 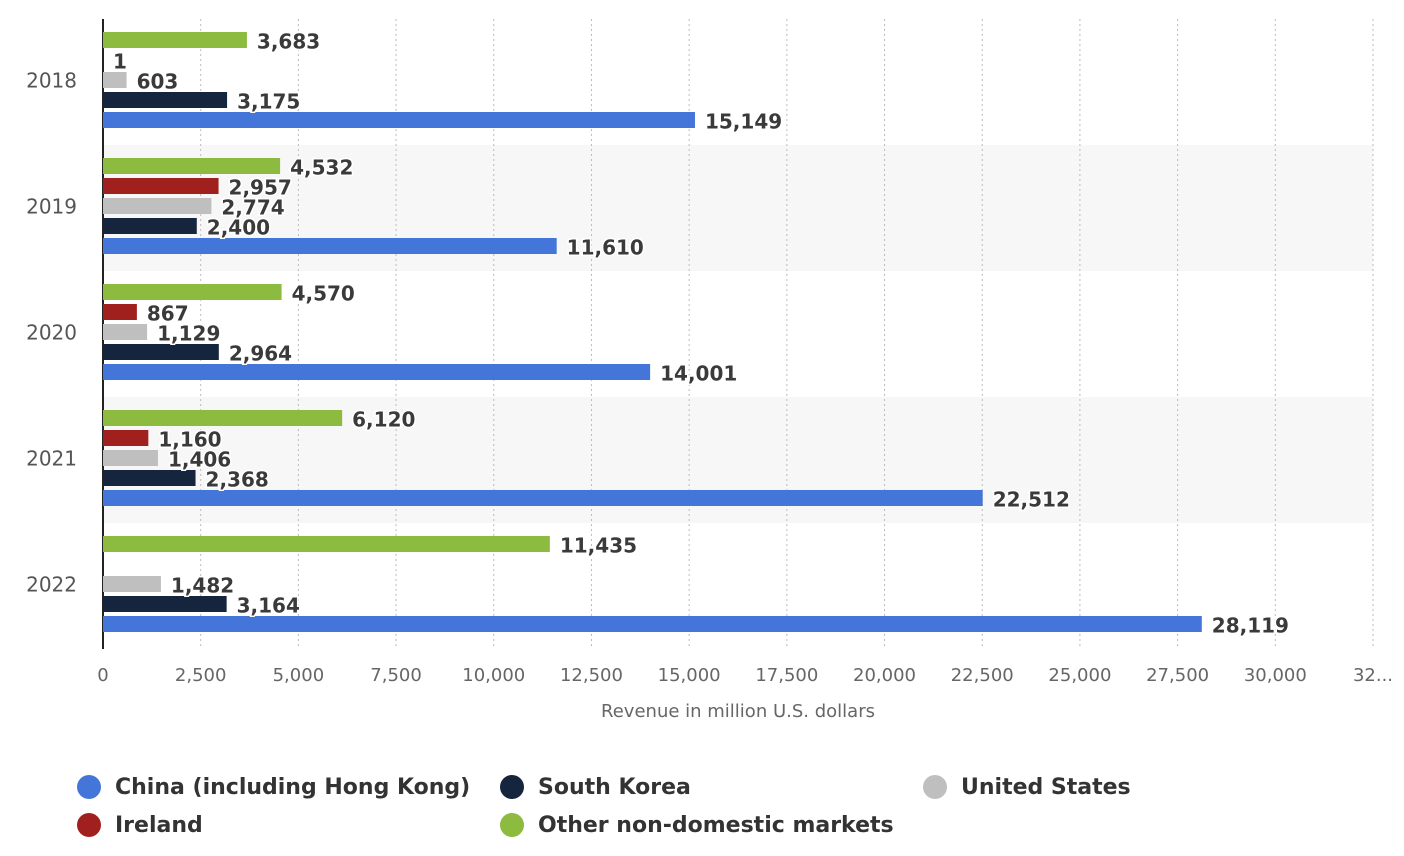 What do you see at coordinates (1046, 787) in the screenshot?
I see `legend-label: United States` at bounding box center [1046, 787].